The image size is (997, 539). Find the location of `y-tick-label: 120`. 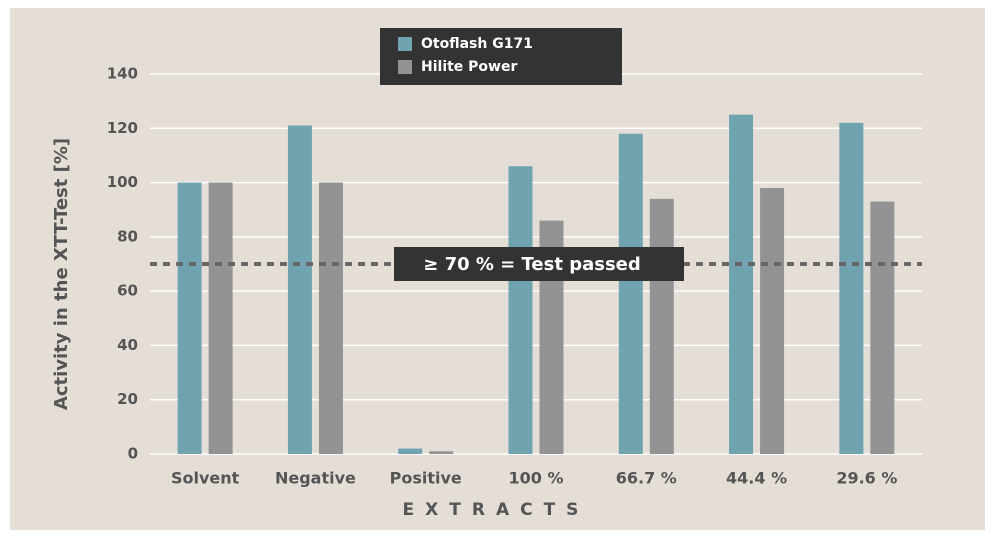

y-tick-label: 120 is located at coordinates (122, 128).